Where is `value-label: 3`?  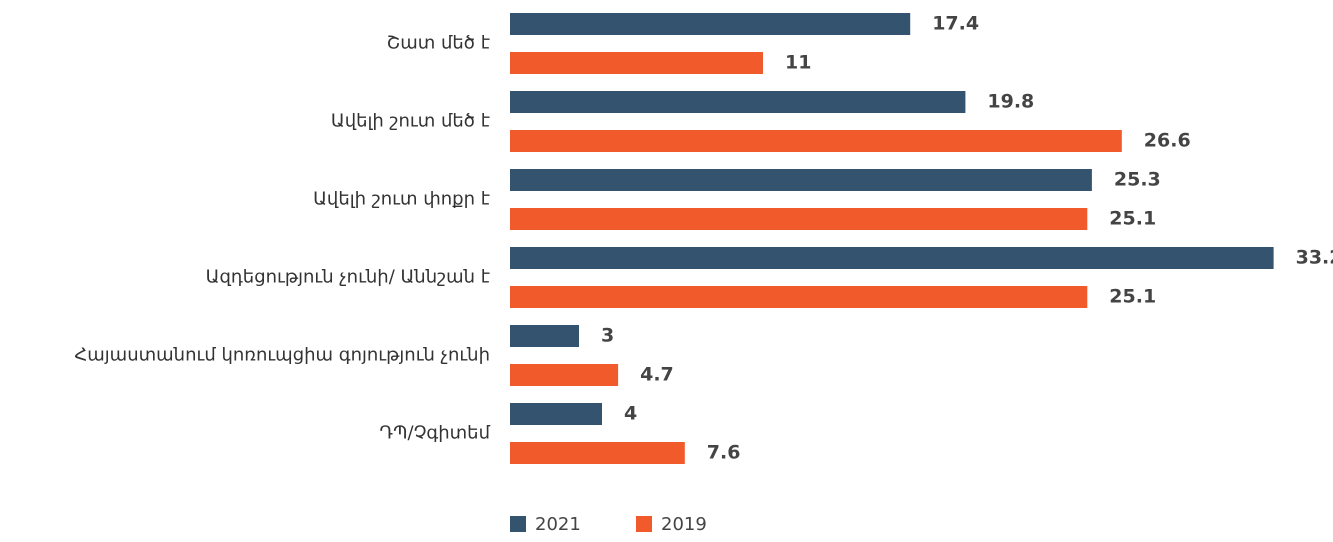 value-label: 3 is located at coordinates (607, 336).